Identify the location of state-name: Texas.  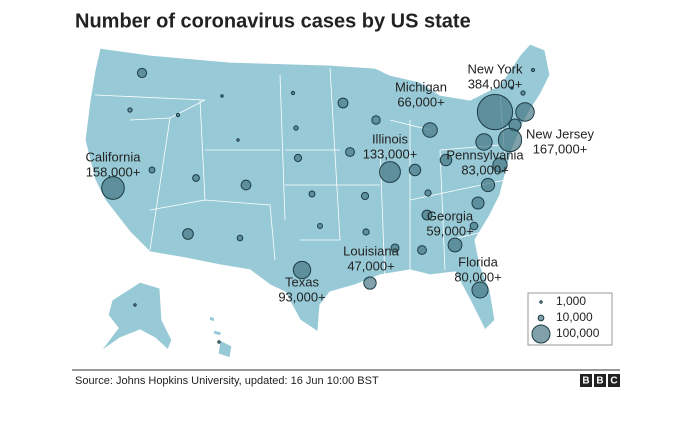
(302, 281).